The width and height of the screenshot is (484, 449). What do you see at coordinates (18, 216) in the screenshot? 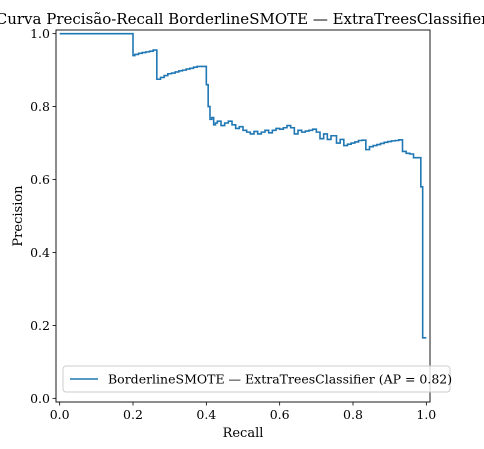
I see `y-axis-label: Precision` at bounding box center [18, 216].